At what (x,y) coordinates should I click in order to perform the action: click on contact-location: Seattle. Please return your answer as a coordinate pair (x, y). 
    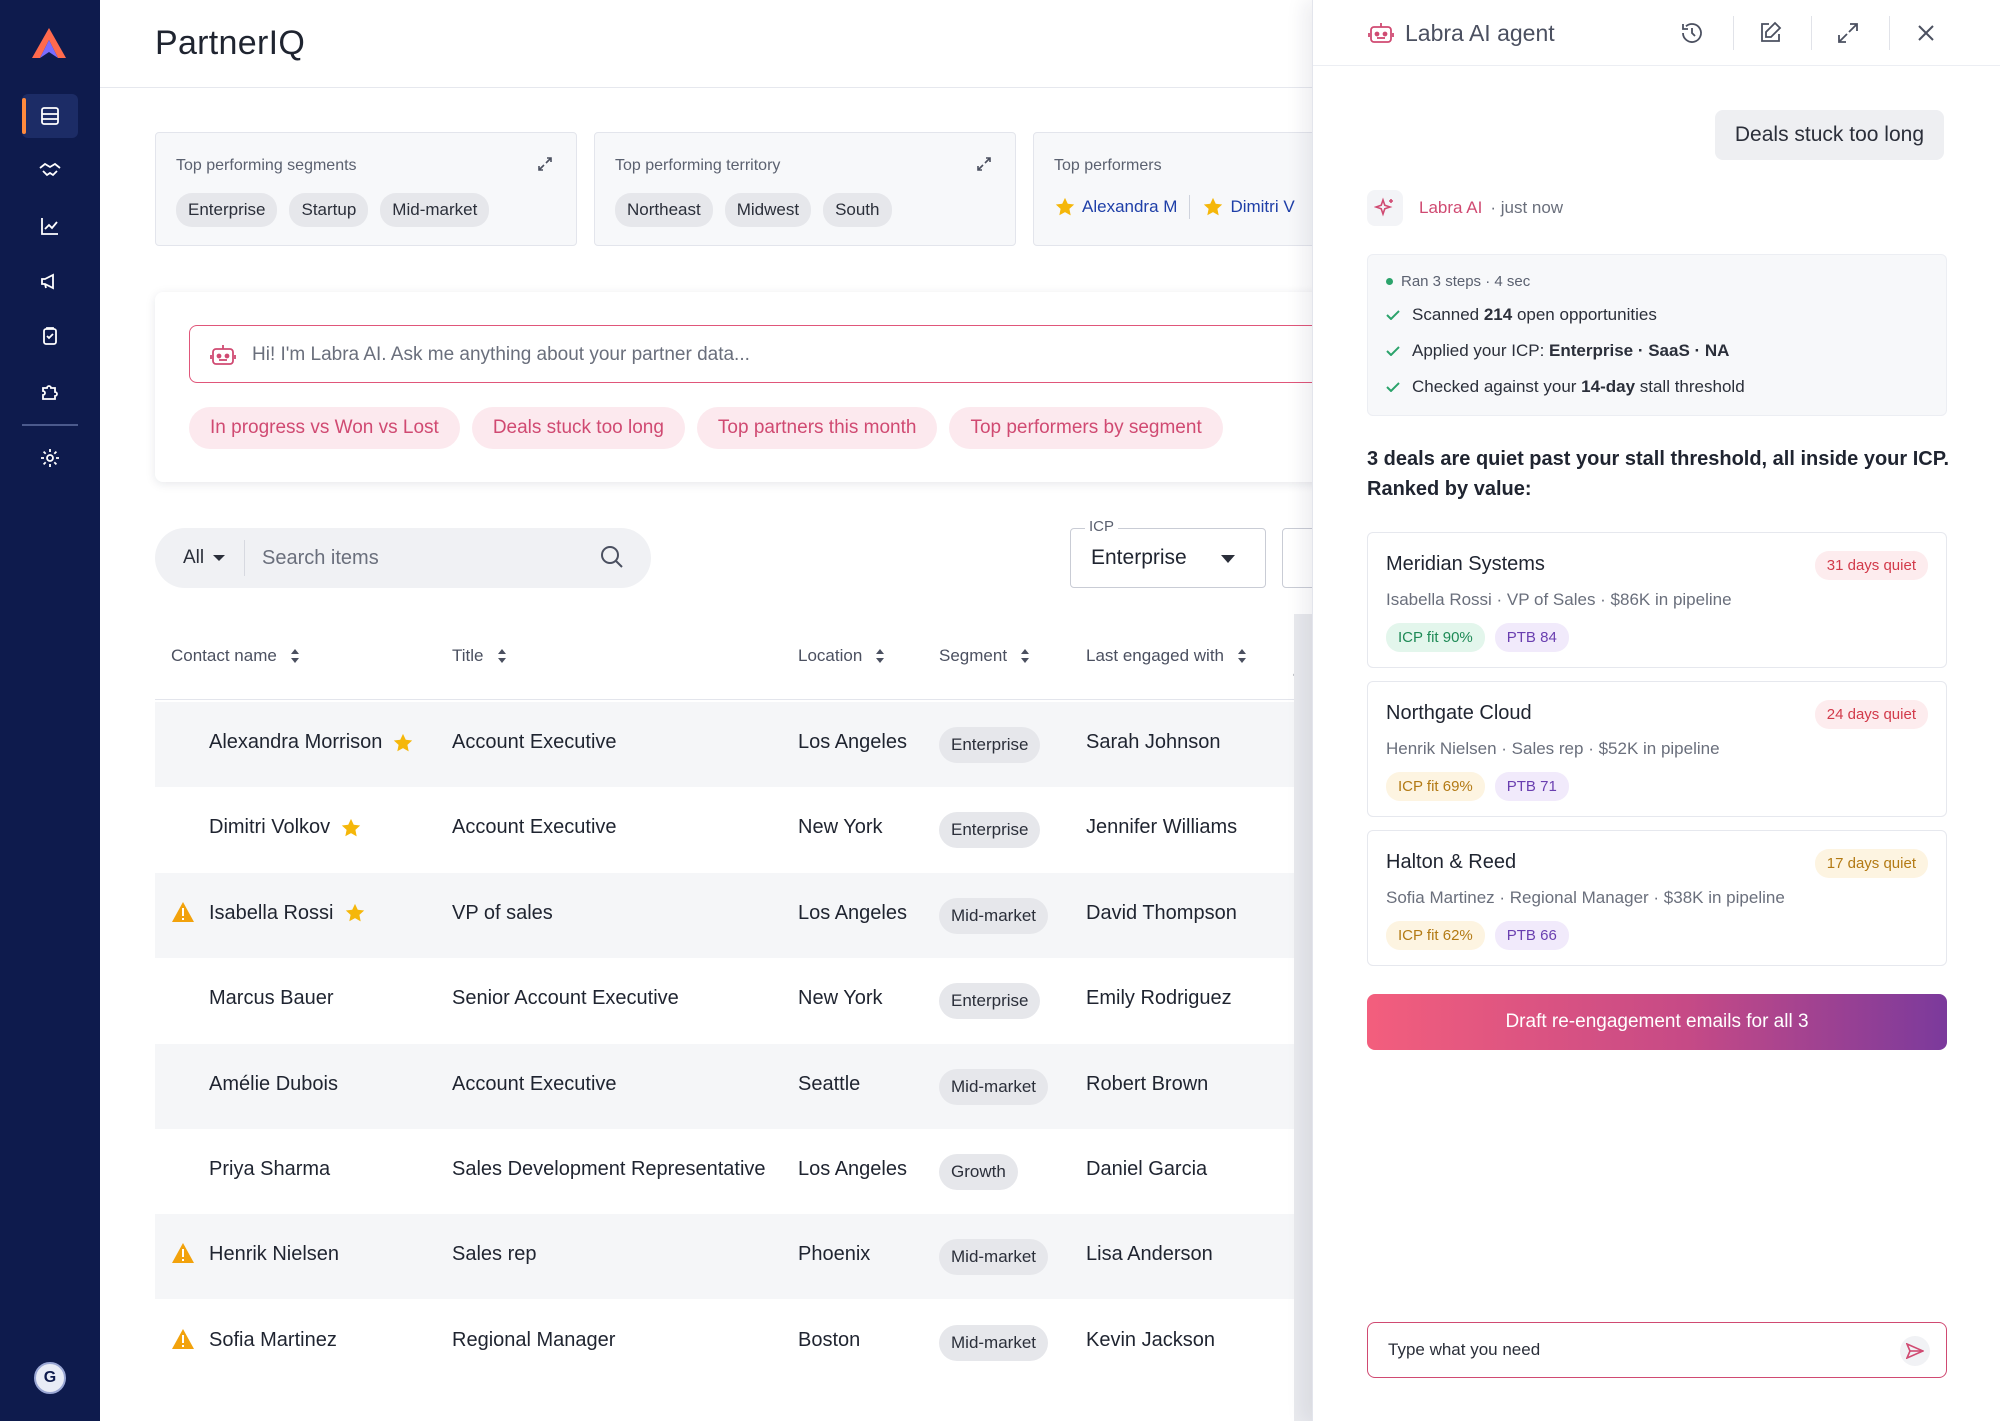
    Looking at the image, I should click on (829, 1083).